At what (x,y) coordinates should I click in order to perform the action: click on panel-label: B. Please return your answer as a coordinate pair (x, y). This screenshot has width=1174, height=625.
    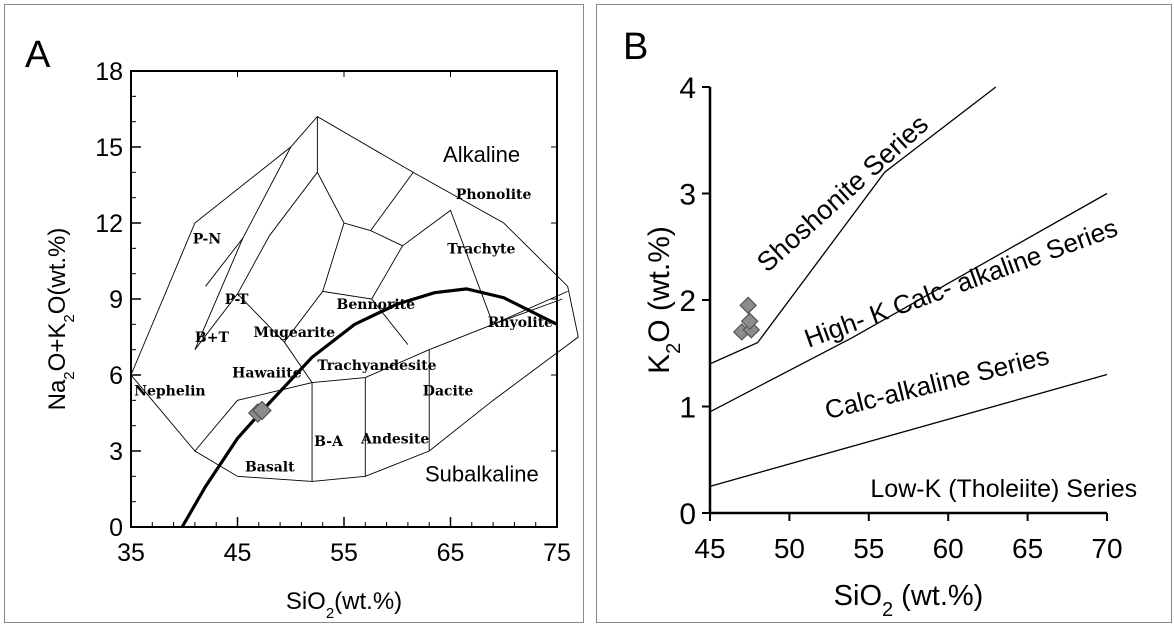
    Looking at the image, I should click on (635, 47).